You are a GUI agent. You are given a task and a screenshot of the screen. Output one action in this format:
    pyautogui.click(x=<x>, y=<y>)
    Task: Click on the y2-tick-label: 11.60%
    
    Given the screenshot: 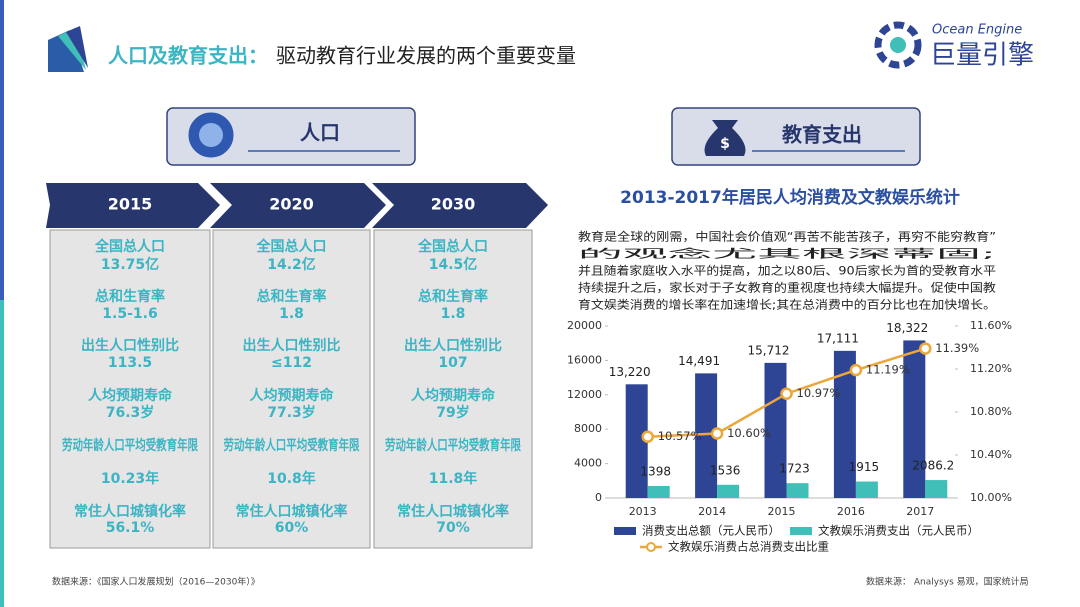 What is the action you would take?
    pyautogui.click(x=991, y=325)
    